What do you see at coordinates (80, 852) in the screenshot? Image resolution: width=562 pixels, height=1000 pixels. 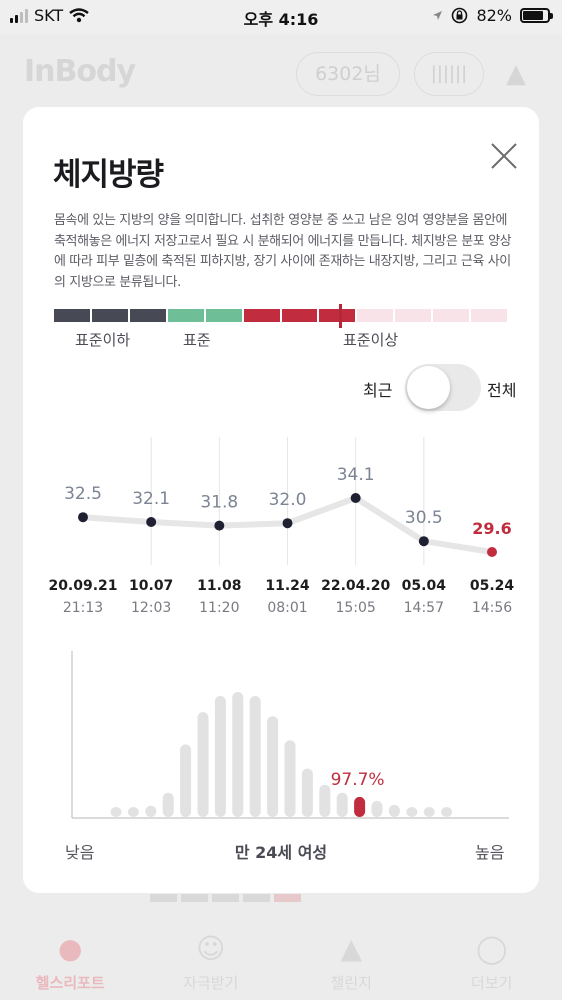 I see `dist-label-low: 낮음` at bounding box center [80, 852].